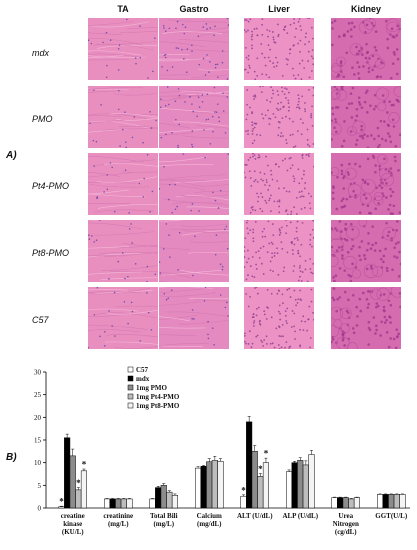  Describe the element at coordinates (38, 463) in the screenshot. I see `y-tick-label: 10` at that location.